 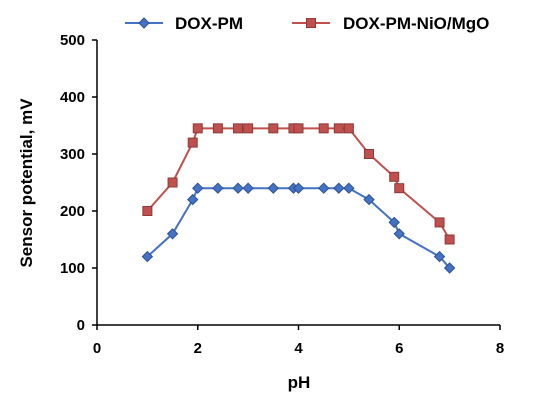 I want to click on legend-marker-dox-pm, so click(x=144, y=23).